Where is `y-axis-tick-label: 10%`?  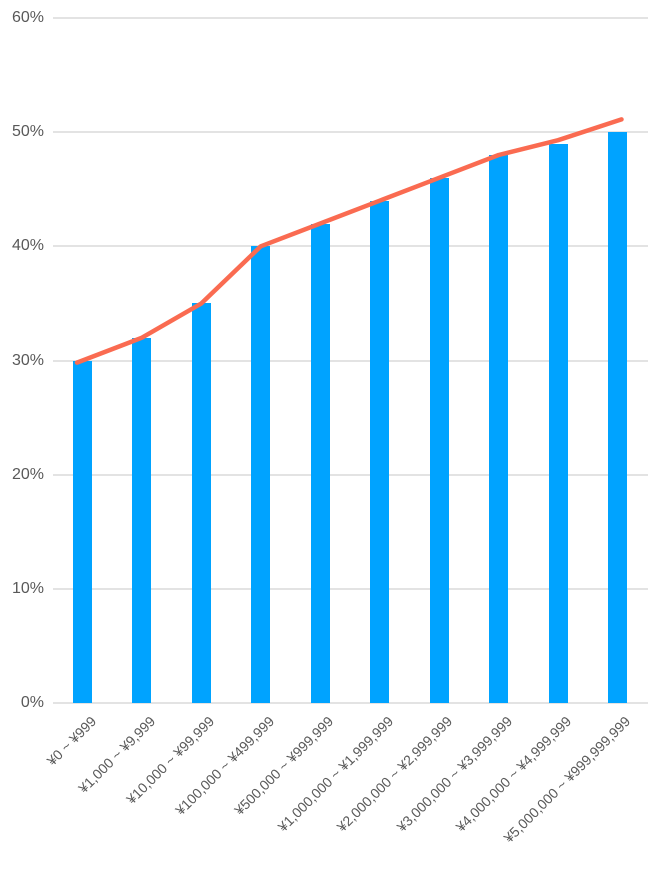 y-axis-tick-label: 10% is located at coordinates (27, 588).